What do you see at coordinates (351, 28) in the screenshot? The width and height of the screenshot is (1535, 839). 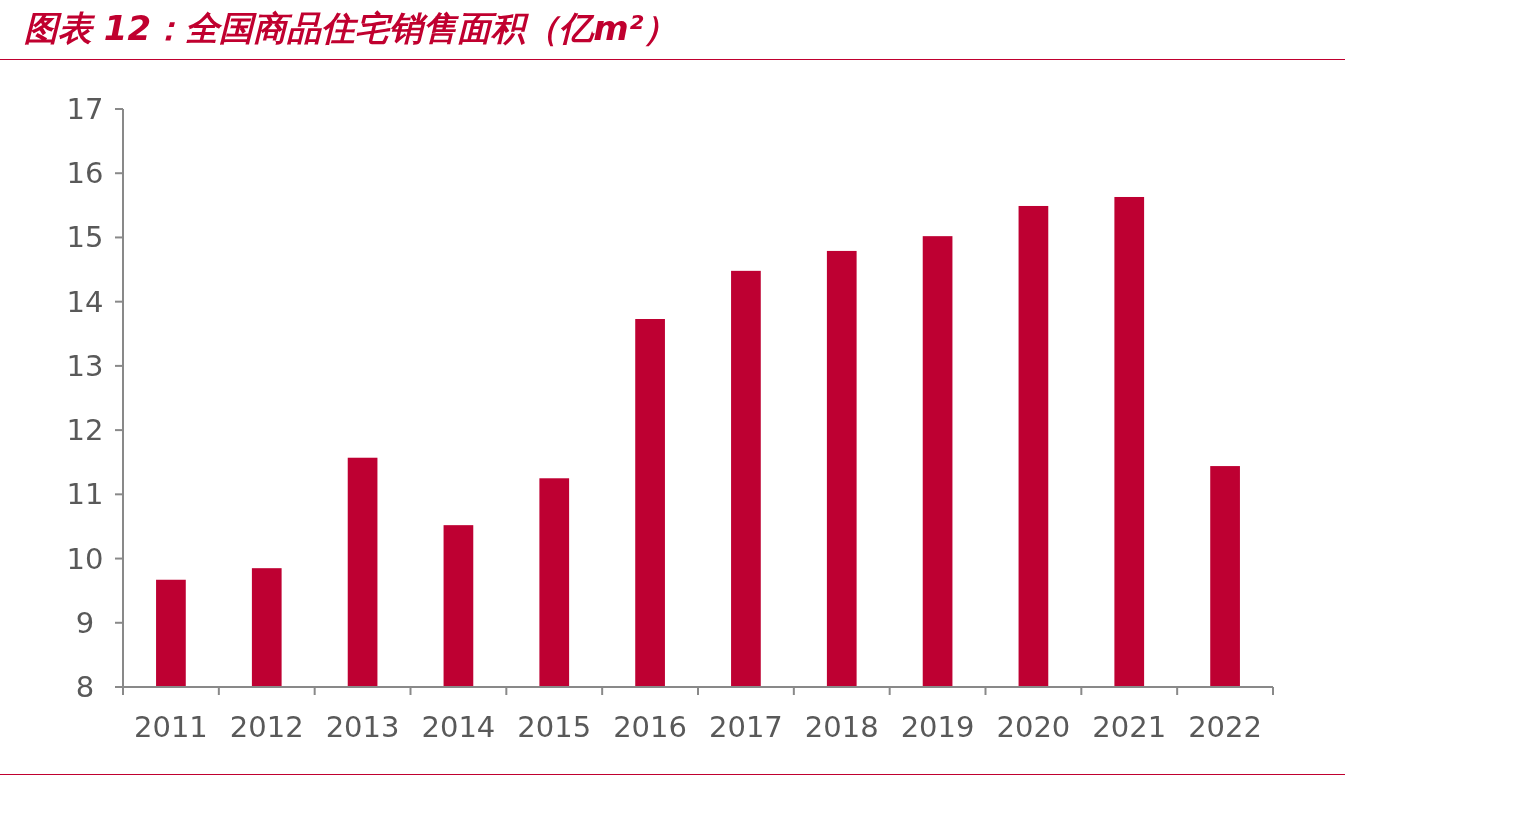 I see `chart-title: 图表 12：全国商品住宅销售面积（亿m²）` at bounding box center [351, 28].